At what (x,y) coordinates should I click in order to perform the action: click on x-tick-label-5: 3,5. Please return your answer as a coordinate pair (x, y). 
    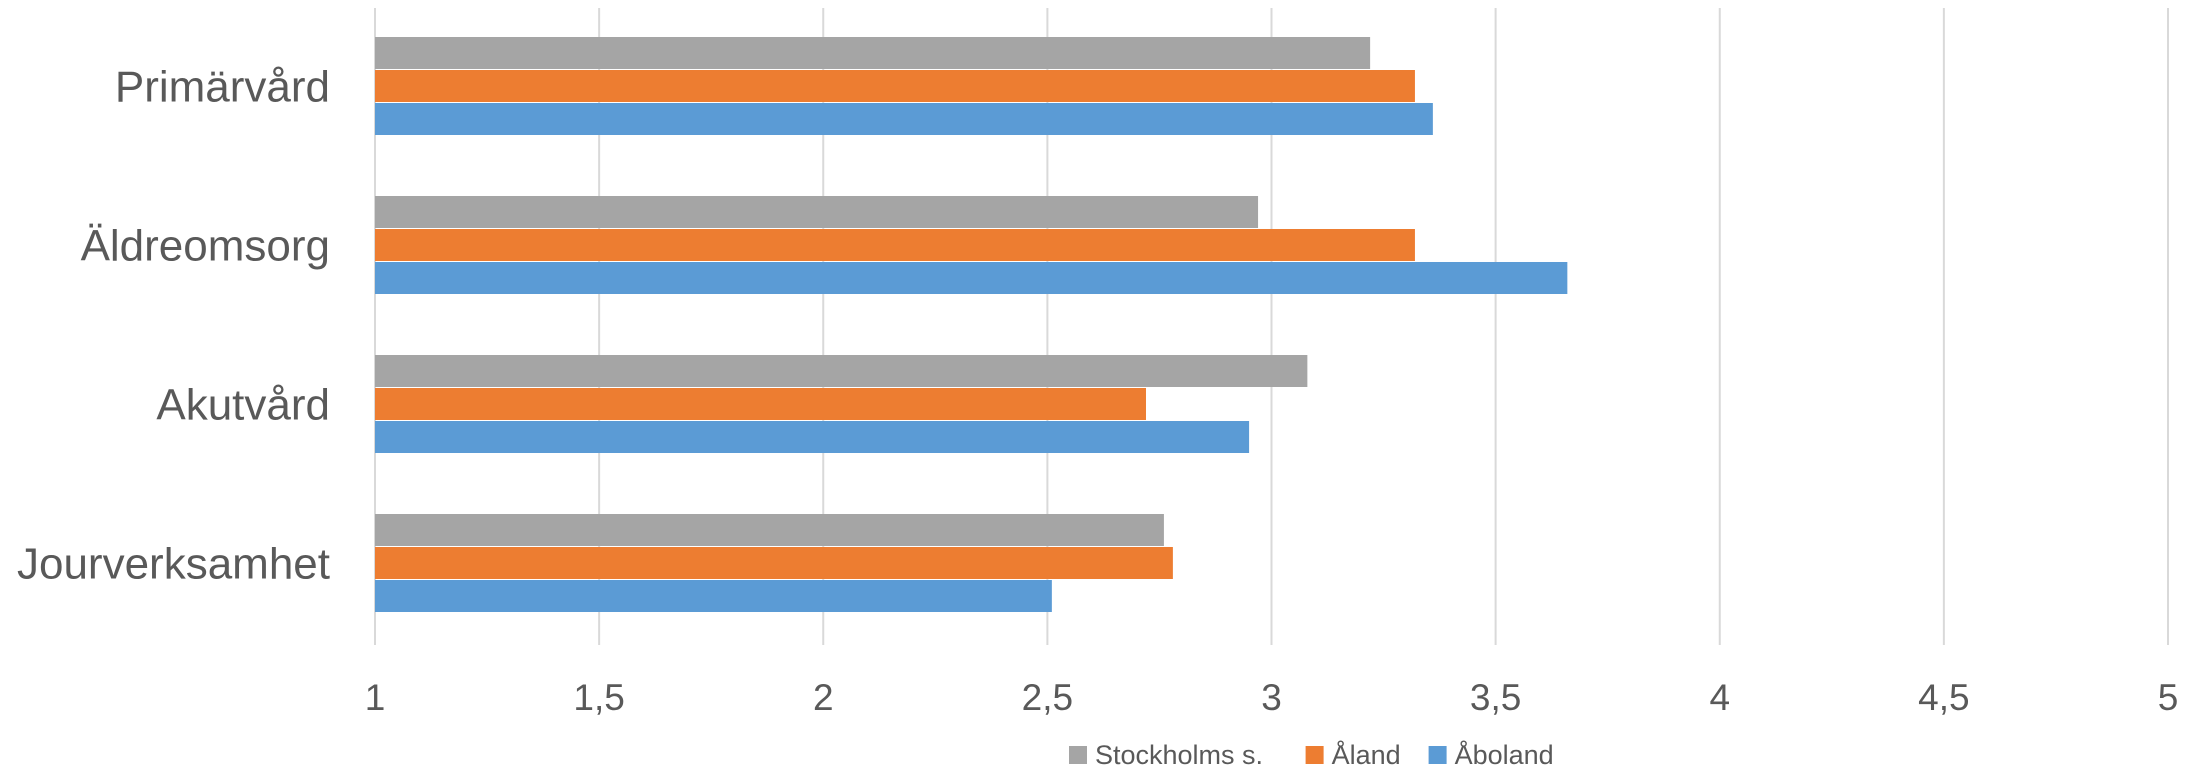
    Looking at the image, I should click on (1495, 697).